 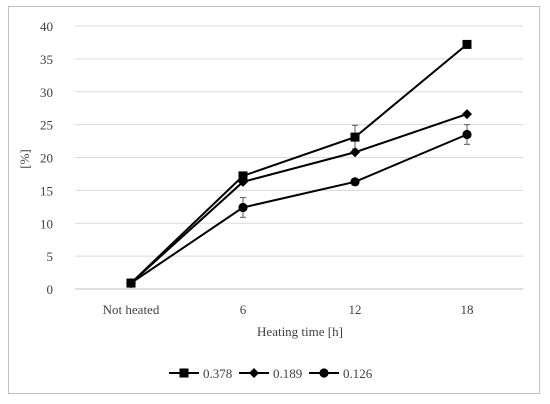 What do you see at coordinates (467, 309) in the screenshot?
I see `x-tick-label: 18` at bounding box center [467, 309].